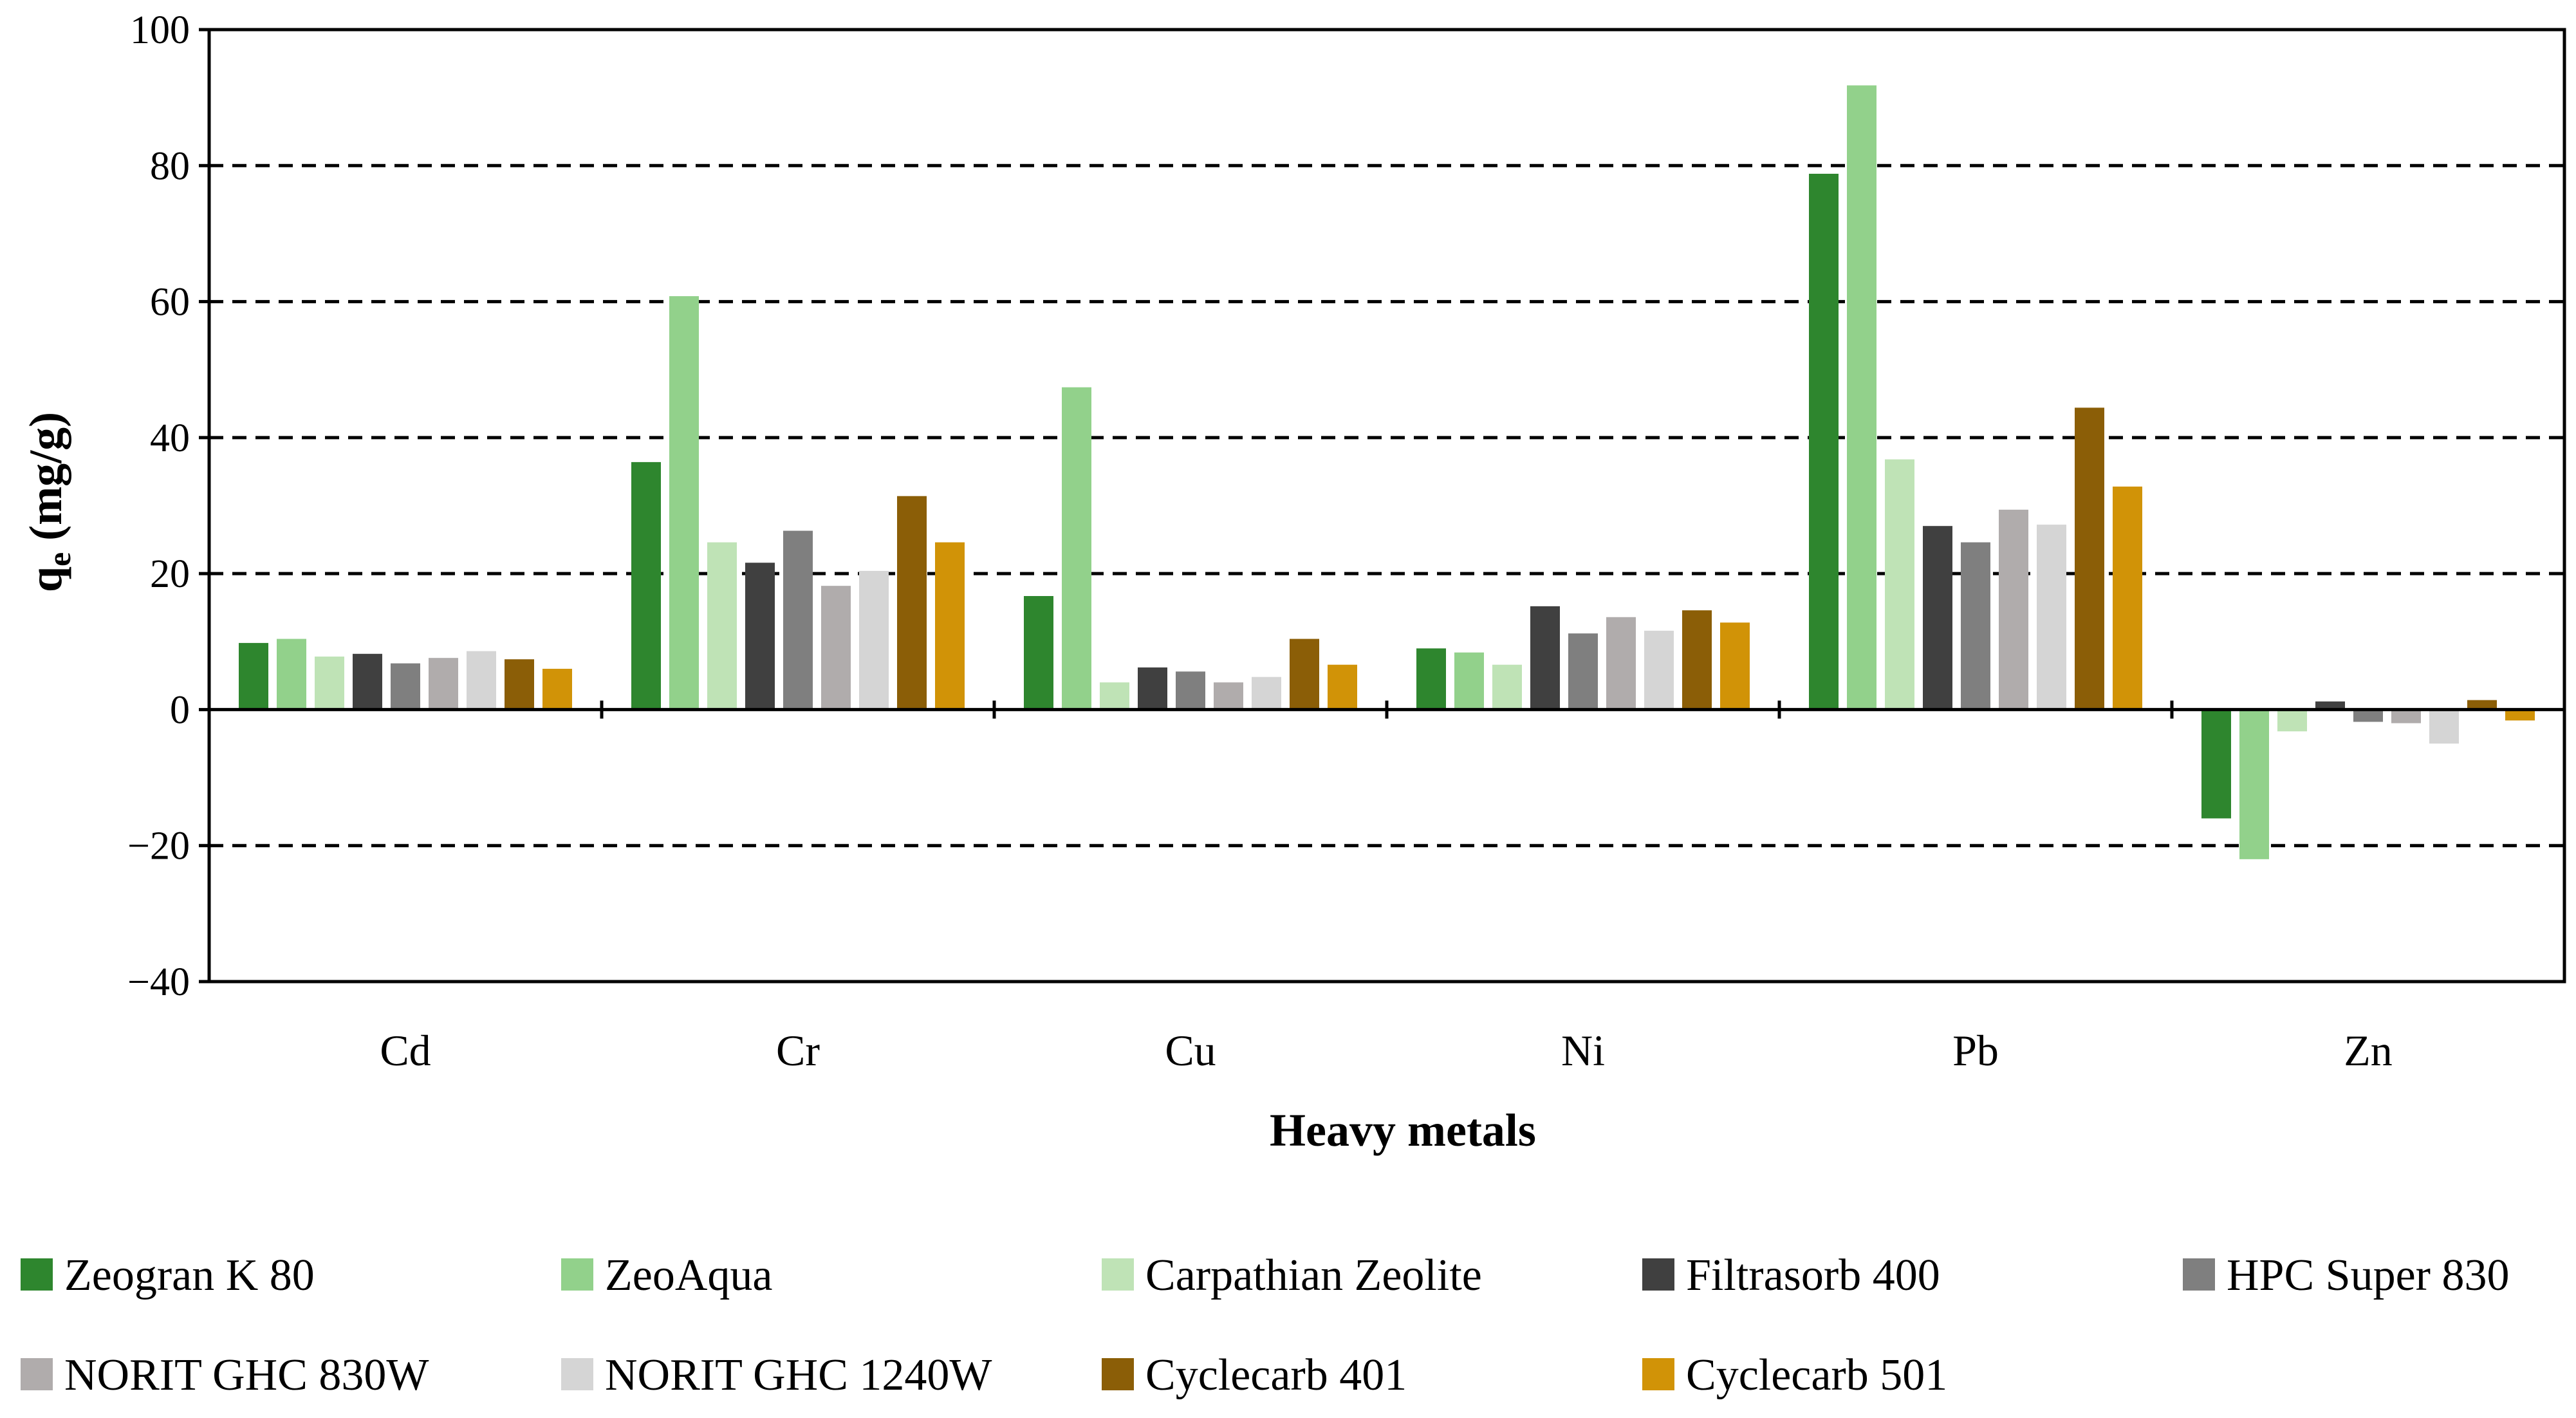 This screenshot has height=1418, width=2576. What do you see at coordinates (170, 574) in the screenshot?
I see `y-tick-label: 20` at bounding box center [170, 574].